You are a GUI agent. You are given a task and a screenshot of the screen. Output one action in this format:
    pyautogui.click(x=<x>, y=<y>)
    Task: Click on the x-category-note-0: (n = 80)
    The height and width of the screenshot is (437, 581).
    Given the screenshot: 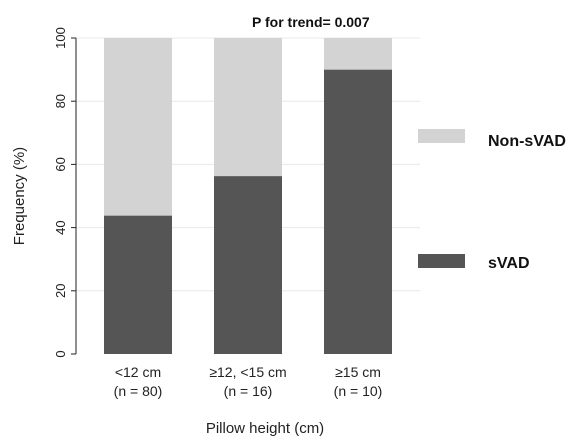 What is the action you would take?
    pyautogui.click(x=138, y=391)
    